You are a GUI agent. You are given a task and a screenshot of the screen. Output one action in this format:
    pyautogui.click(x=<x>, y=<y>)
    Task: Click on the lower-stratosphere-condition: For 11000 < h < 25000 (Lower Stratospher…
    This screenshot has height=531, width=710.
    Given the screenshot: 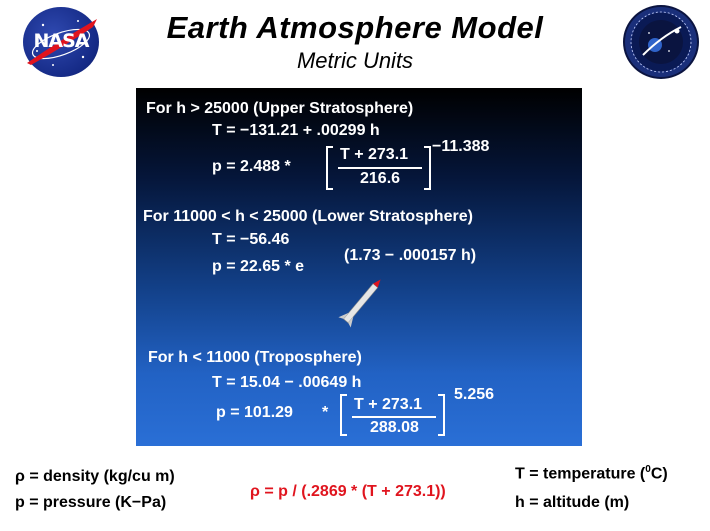 What is the action you would take?
    pyautogui.click(x=308, y=216)
    